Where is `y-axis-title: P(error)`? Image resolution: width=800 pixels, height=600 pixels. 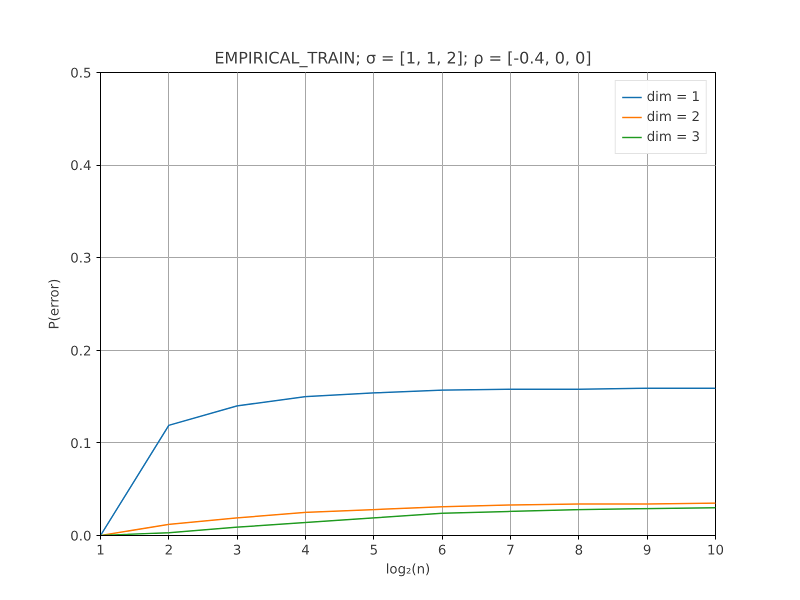
y-axis-title: P(error) is located at coordinates (54, 304).